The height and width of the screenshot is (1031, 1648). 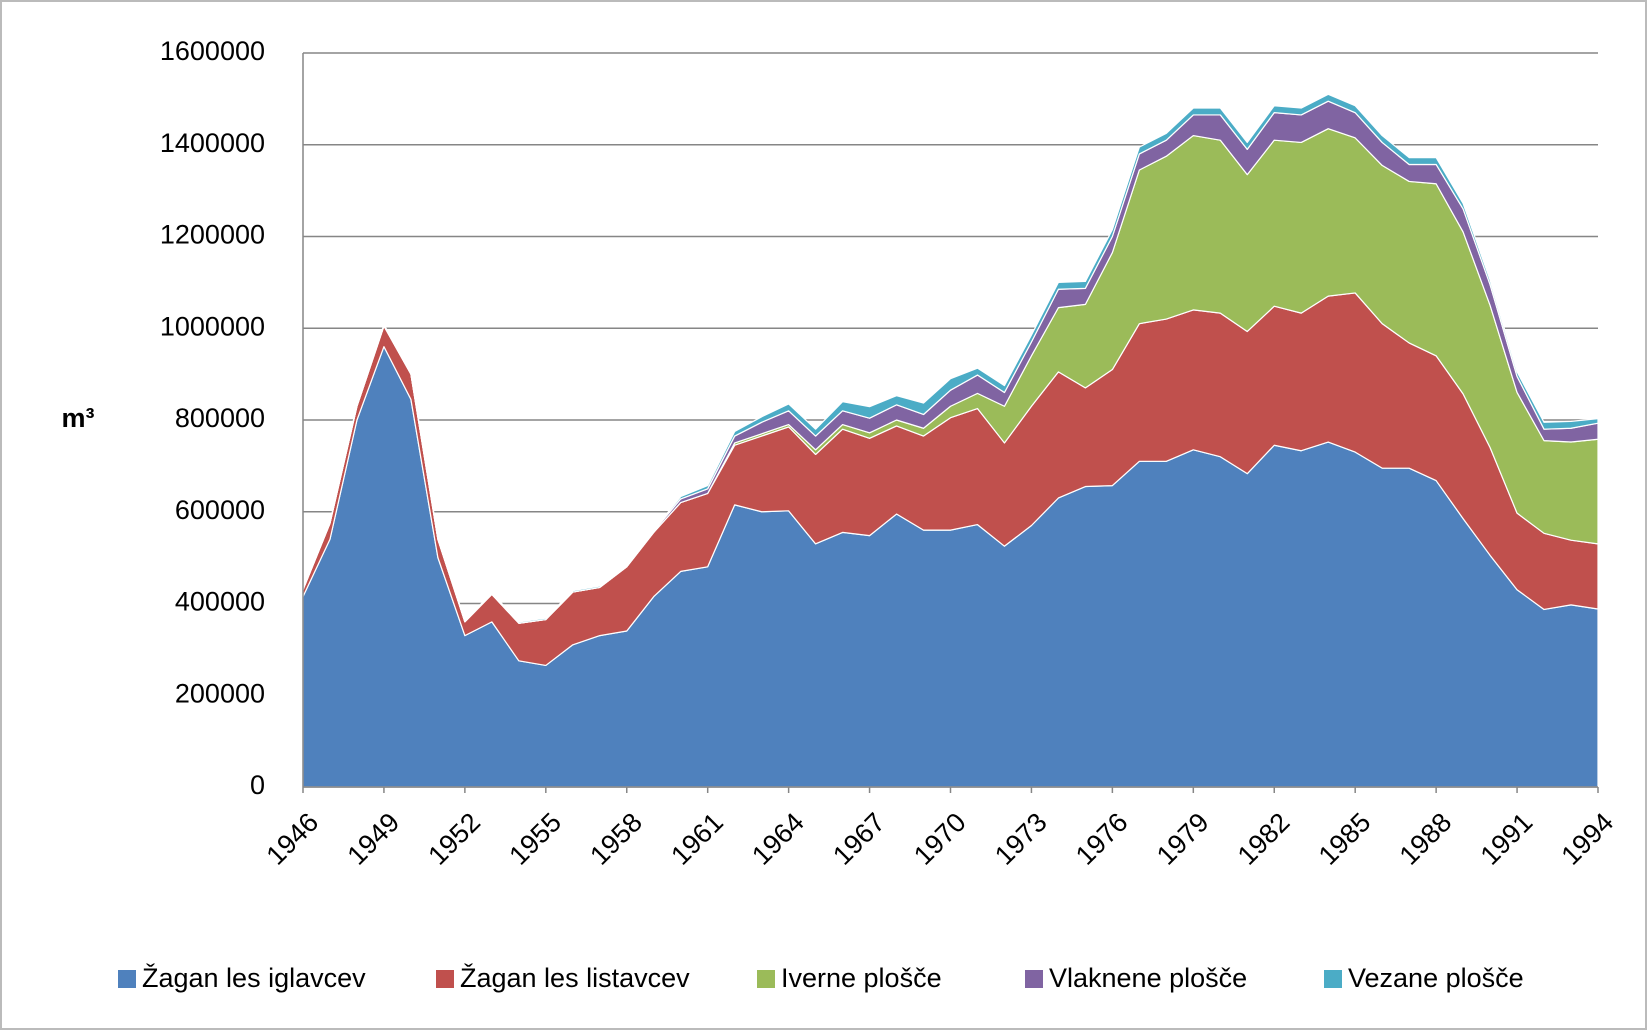 What do you see at coordinates (1148, 978) in the screenshot?
I see `legend-label: Vlaknene plošče` at bounding box center [1148, 978].